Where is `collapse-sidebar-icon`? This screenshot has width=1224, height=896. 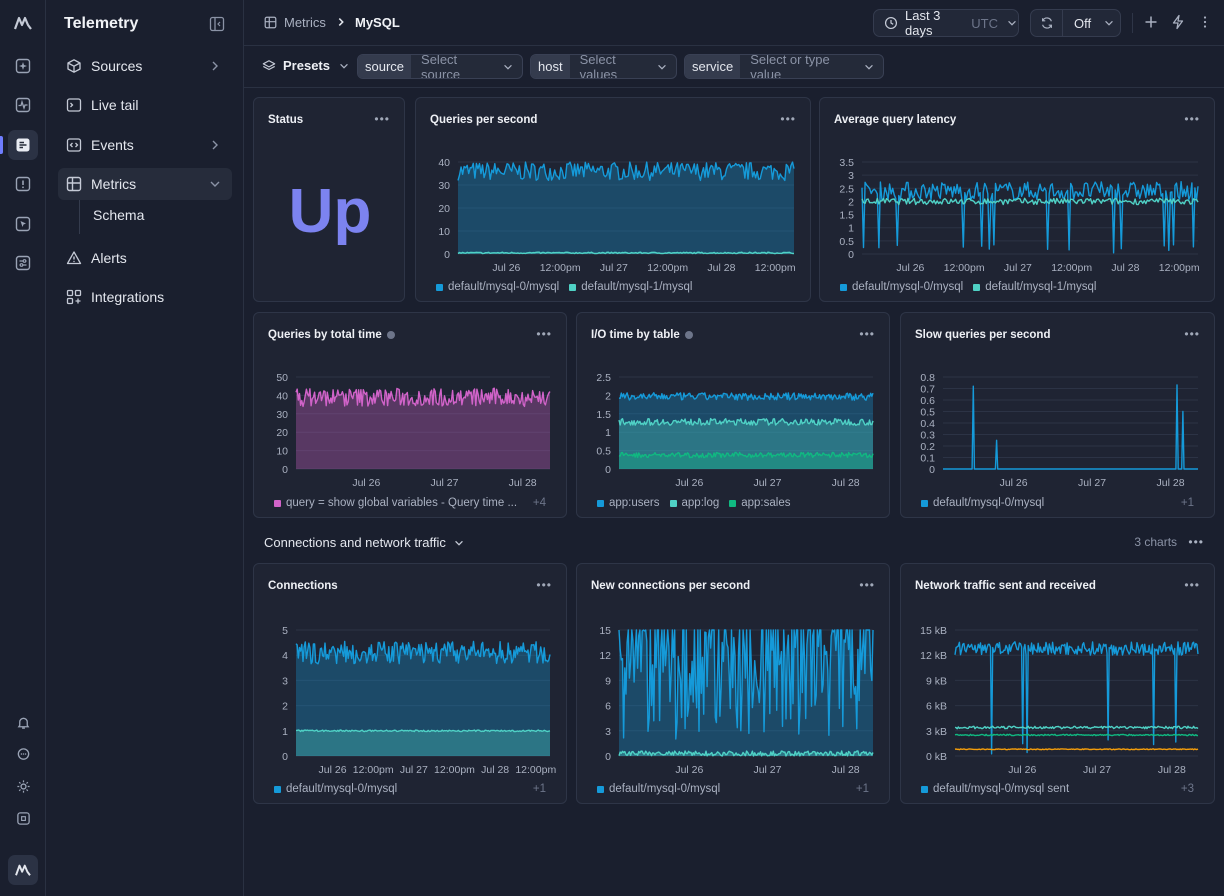 collapse-sidebar-icon is located at coordinates (217, 24).